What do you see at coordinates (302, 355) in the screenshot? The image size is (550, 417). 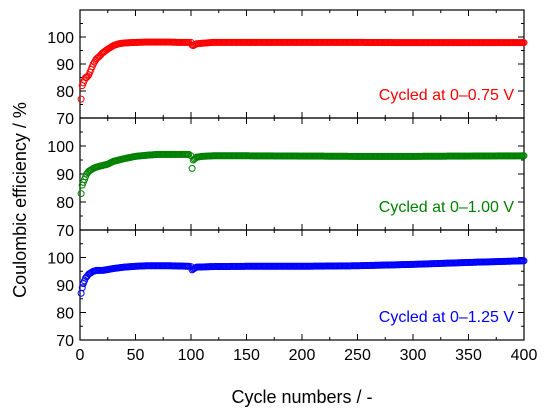 I see `x-tick-label: 200` at bounding box center [302, 355].